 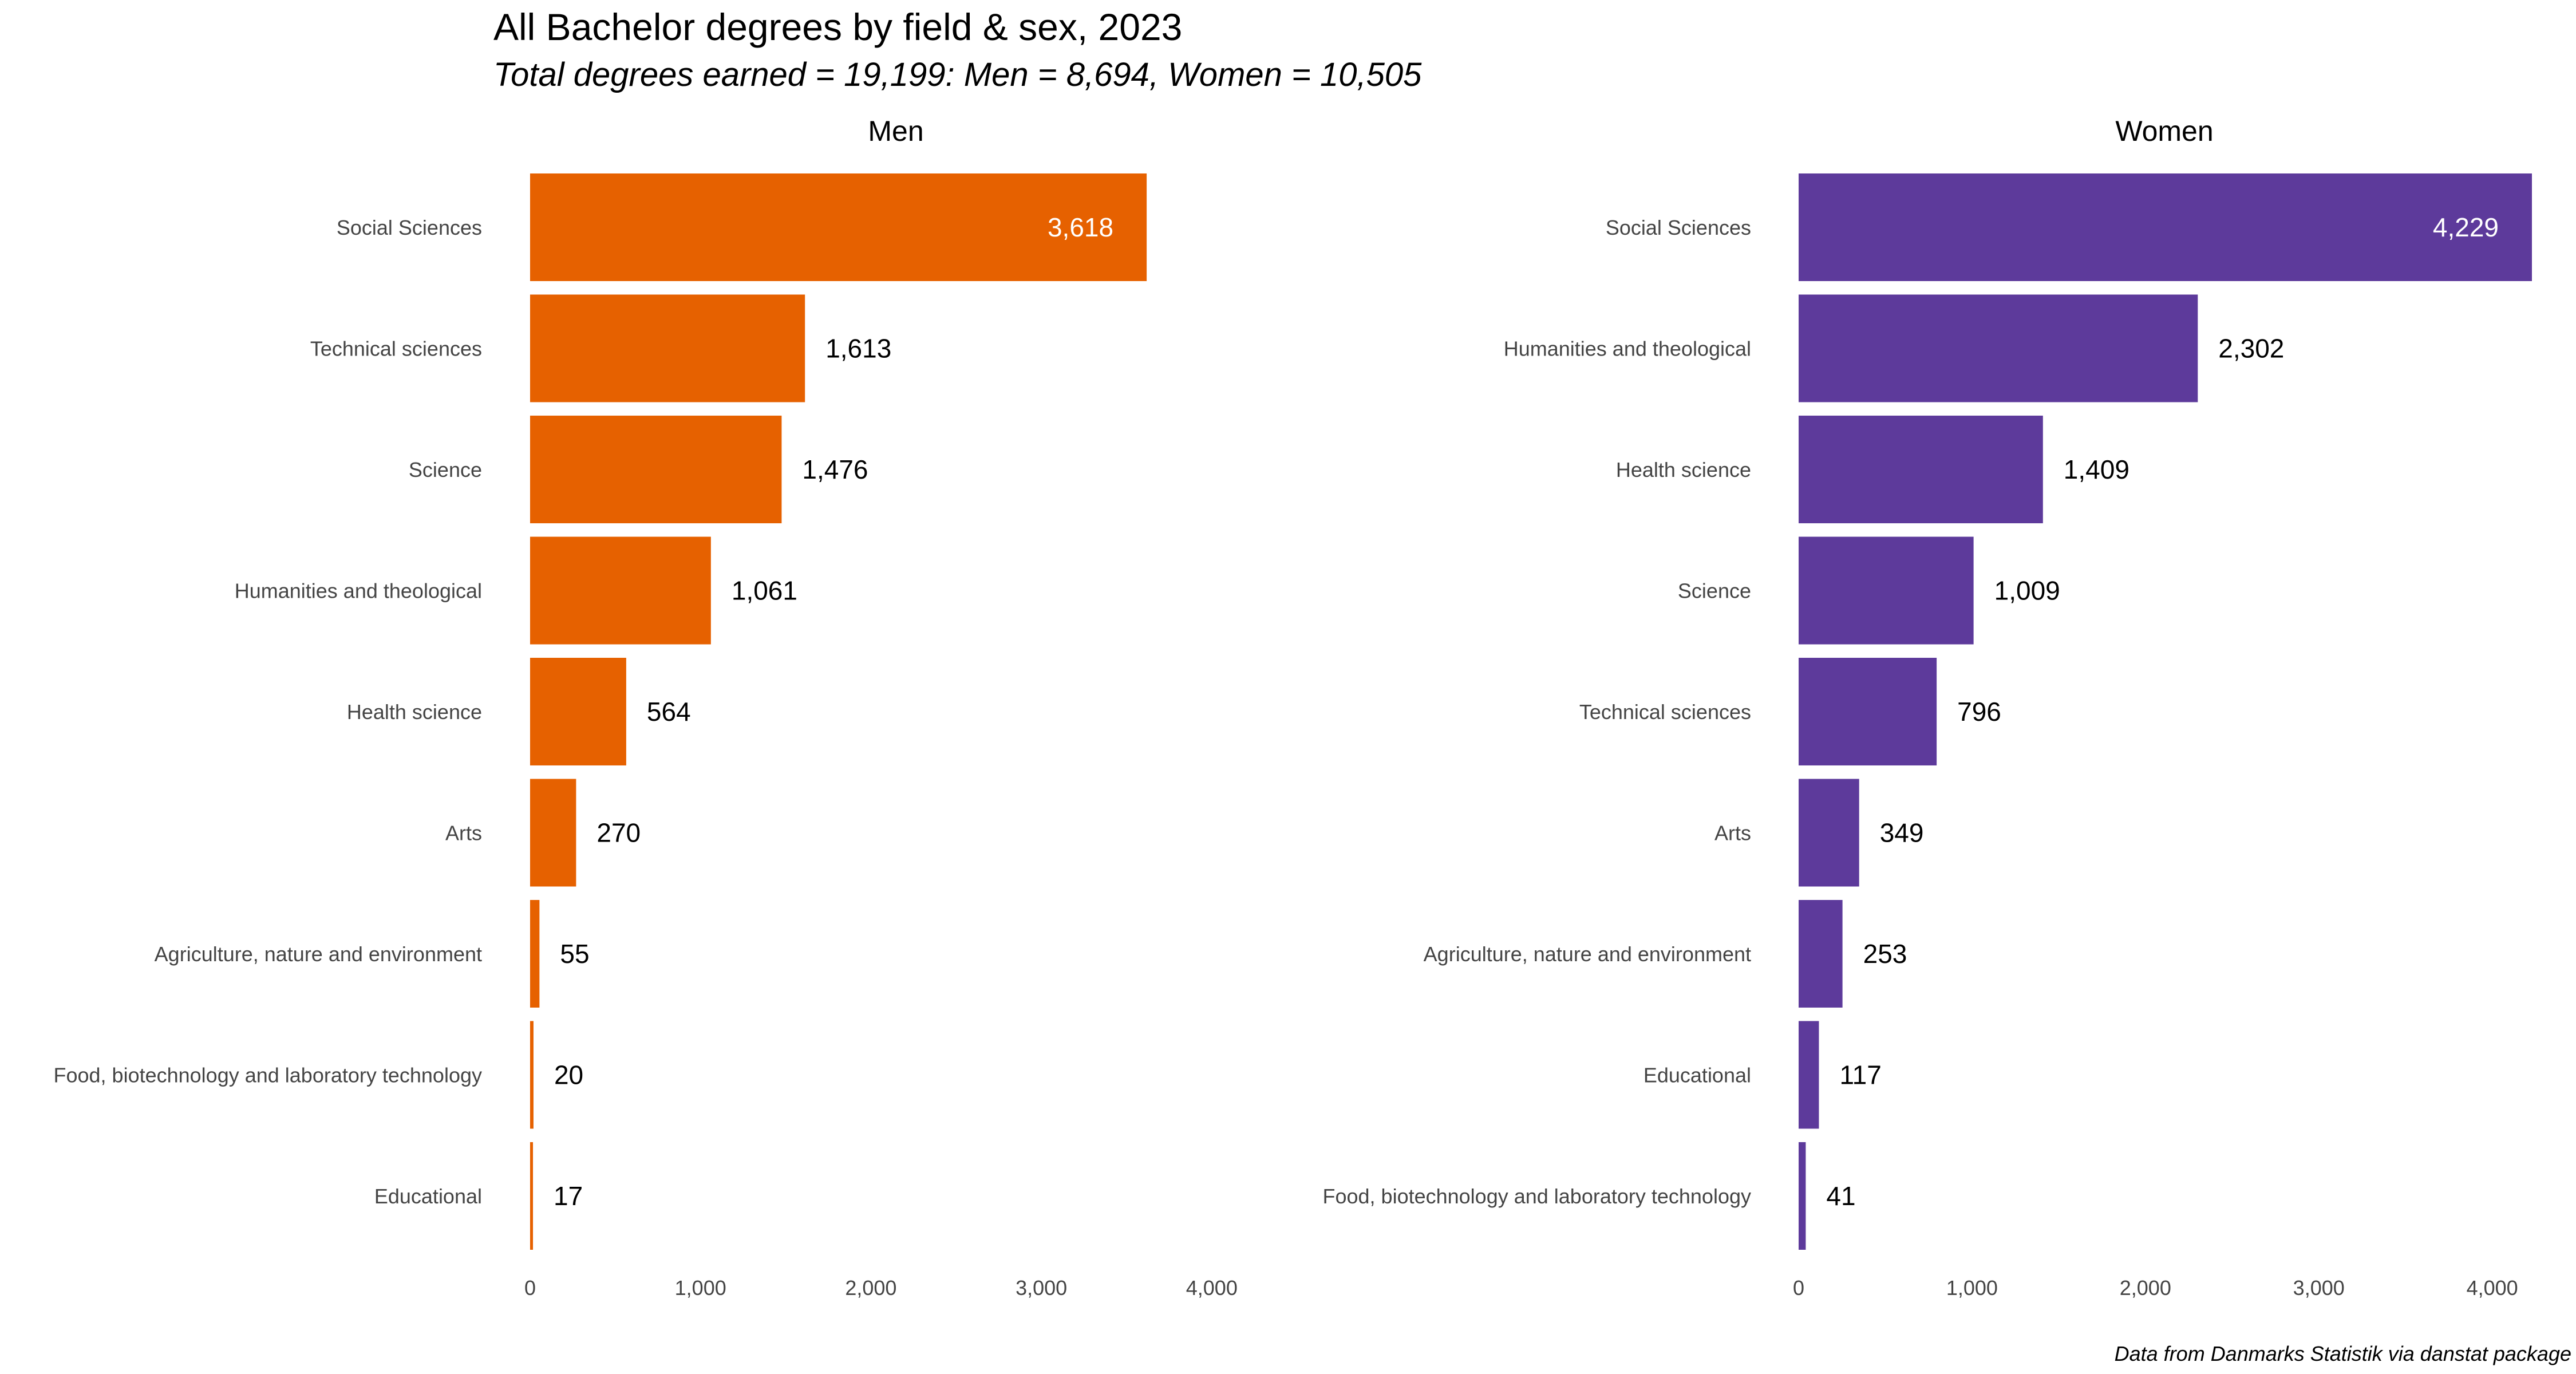 I want to click on category-label-men: Science, so click(x=445, y=470).